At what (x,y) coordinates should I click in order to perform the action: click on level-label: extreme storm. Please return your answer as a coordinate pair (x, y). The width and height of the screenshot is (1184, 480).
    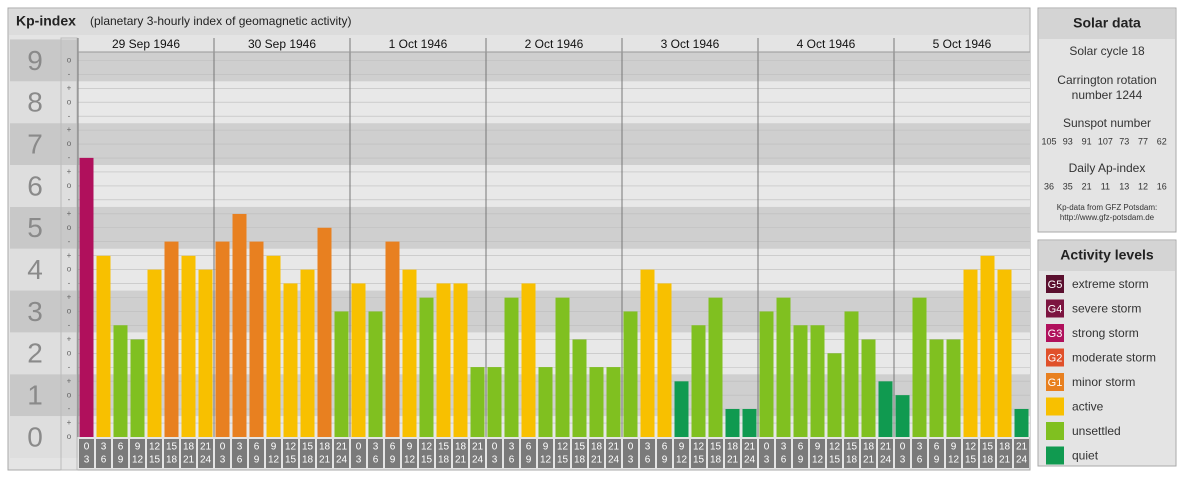
    Looking at the image, I should click on (1110, 284).